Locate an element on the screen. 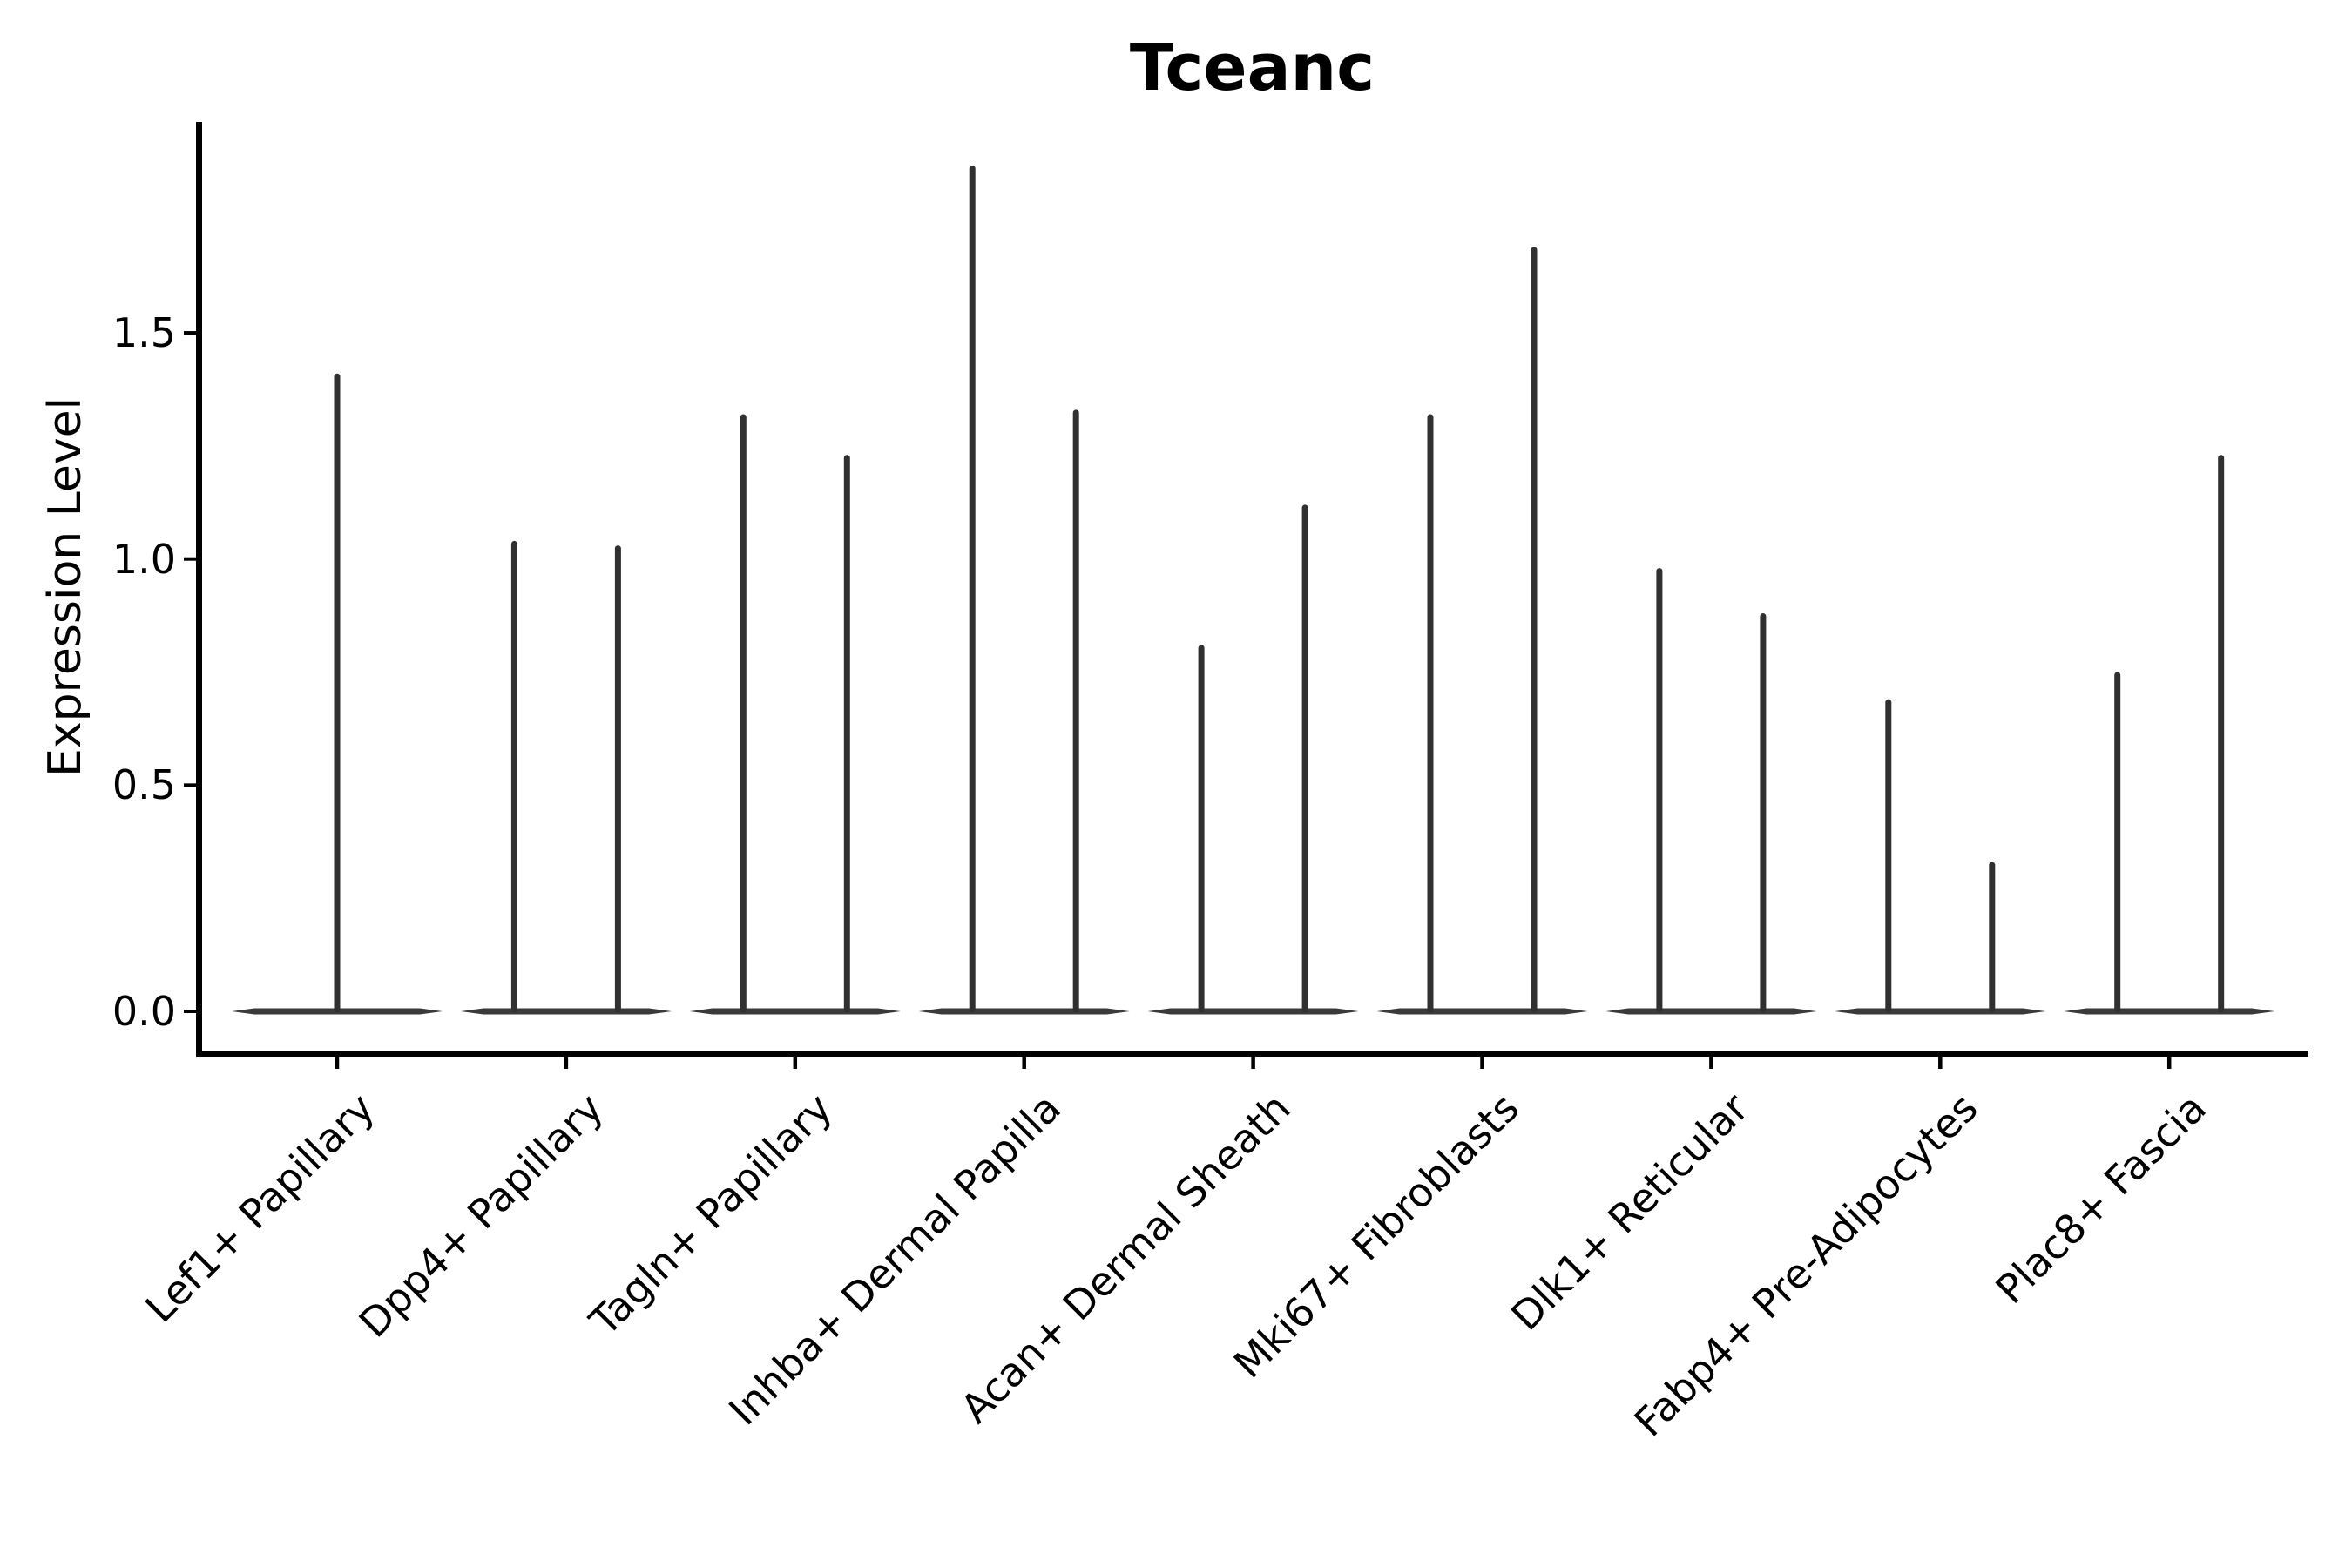 The image size is (2352, 1568). y-tick-label: 0.5 is located at coordinates (144, 785).